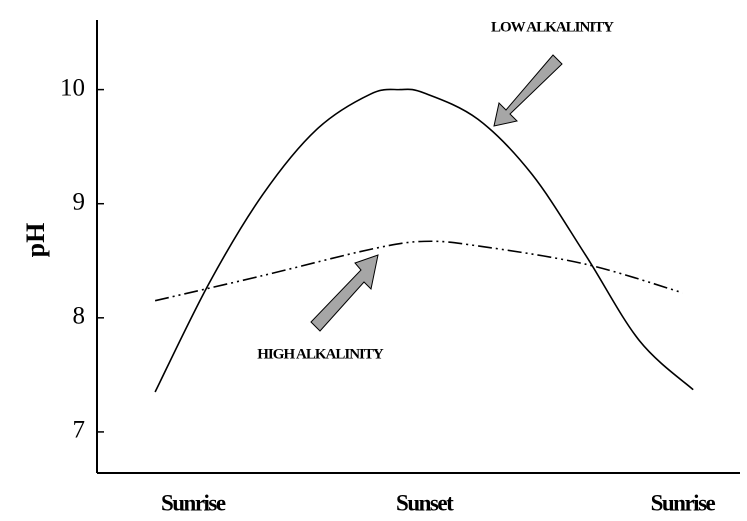  Describe the element at coordinates (35, 240) in the screenshot. I see `y-axis-label: pH` at that location.